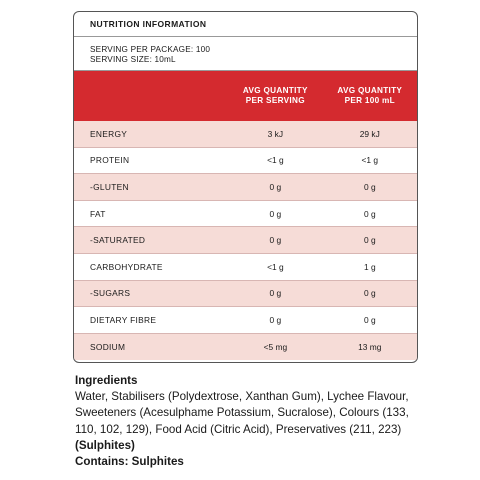 The width and height of the screenshot is (480, 480). Describe the element at coordinates (275, 95) in the screenshot. I see `col-header-per-serving: AVG QUANTITY PER SERVING` at that location.